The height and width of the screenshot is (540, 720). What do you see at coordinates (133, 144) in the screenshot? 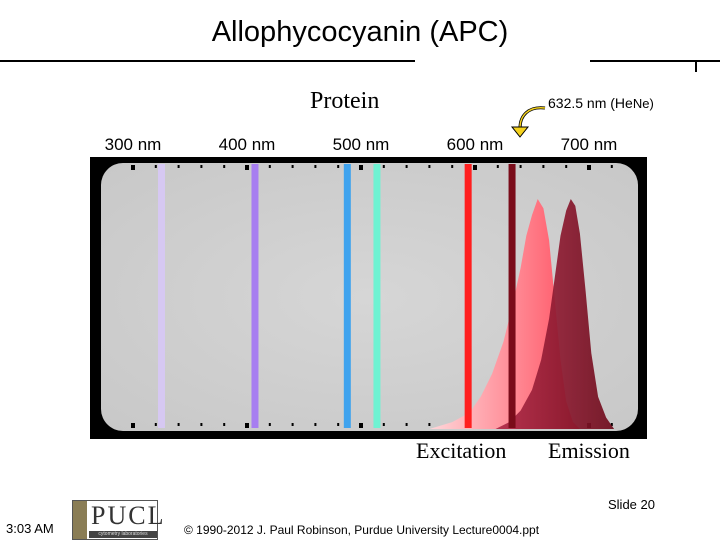
I see `x-tick-label-300: 300 nm` at bounding box center [133, 144].